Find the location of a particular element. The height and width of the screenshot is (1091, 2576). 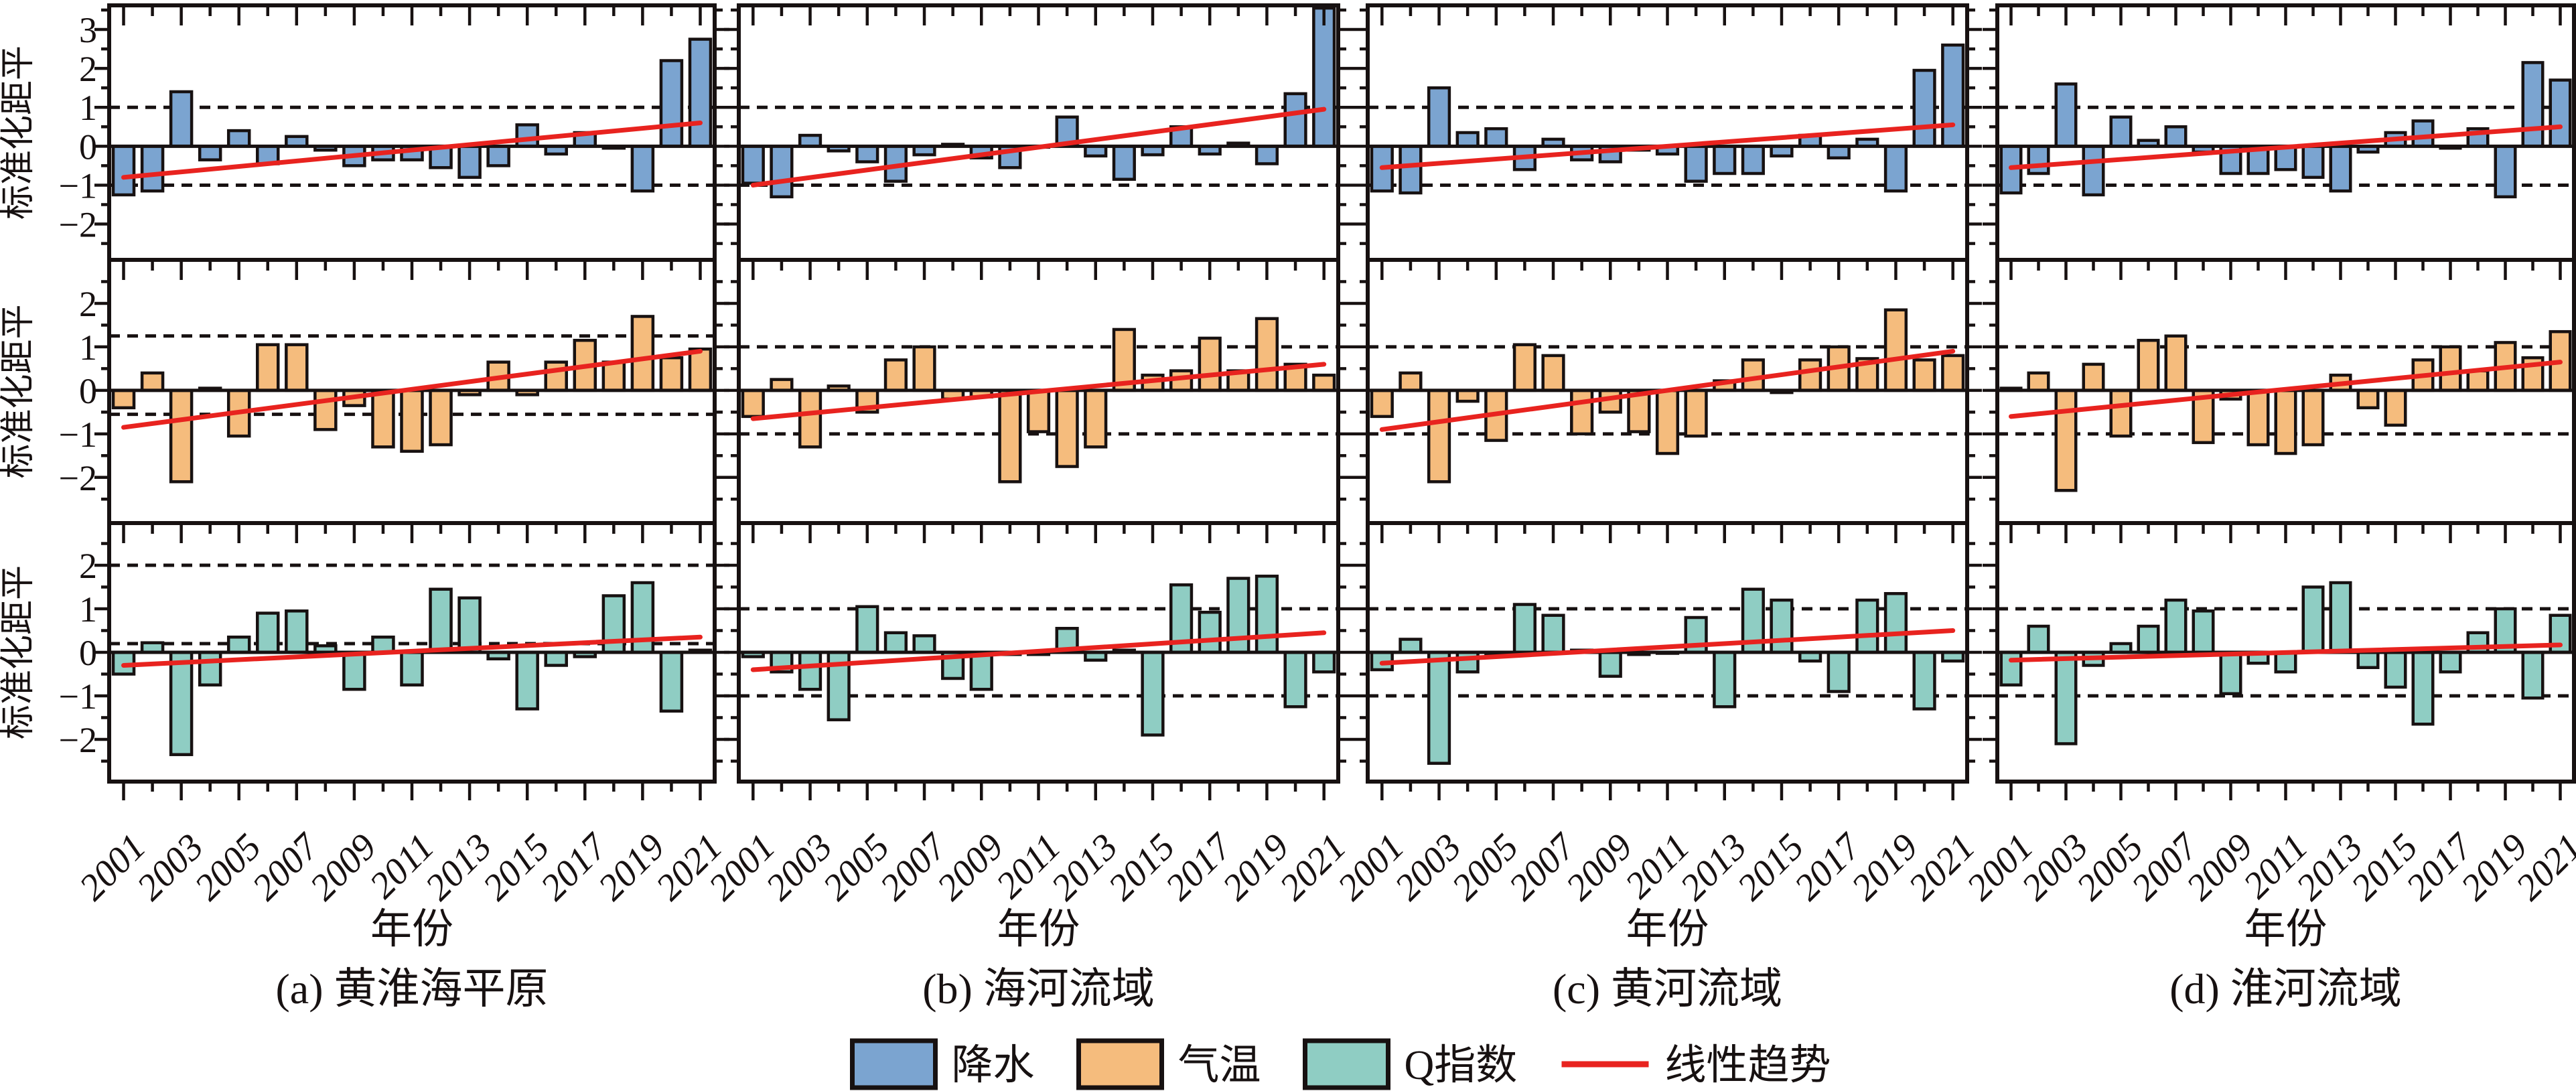

q_index-bar-2011 is located at coordinates (412, 668).